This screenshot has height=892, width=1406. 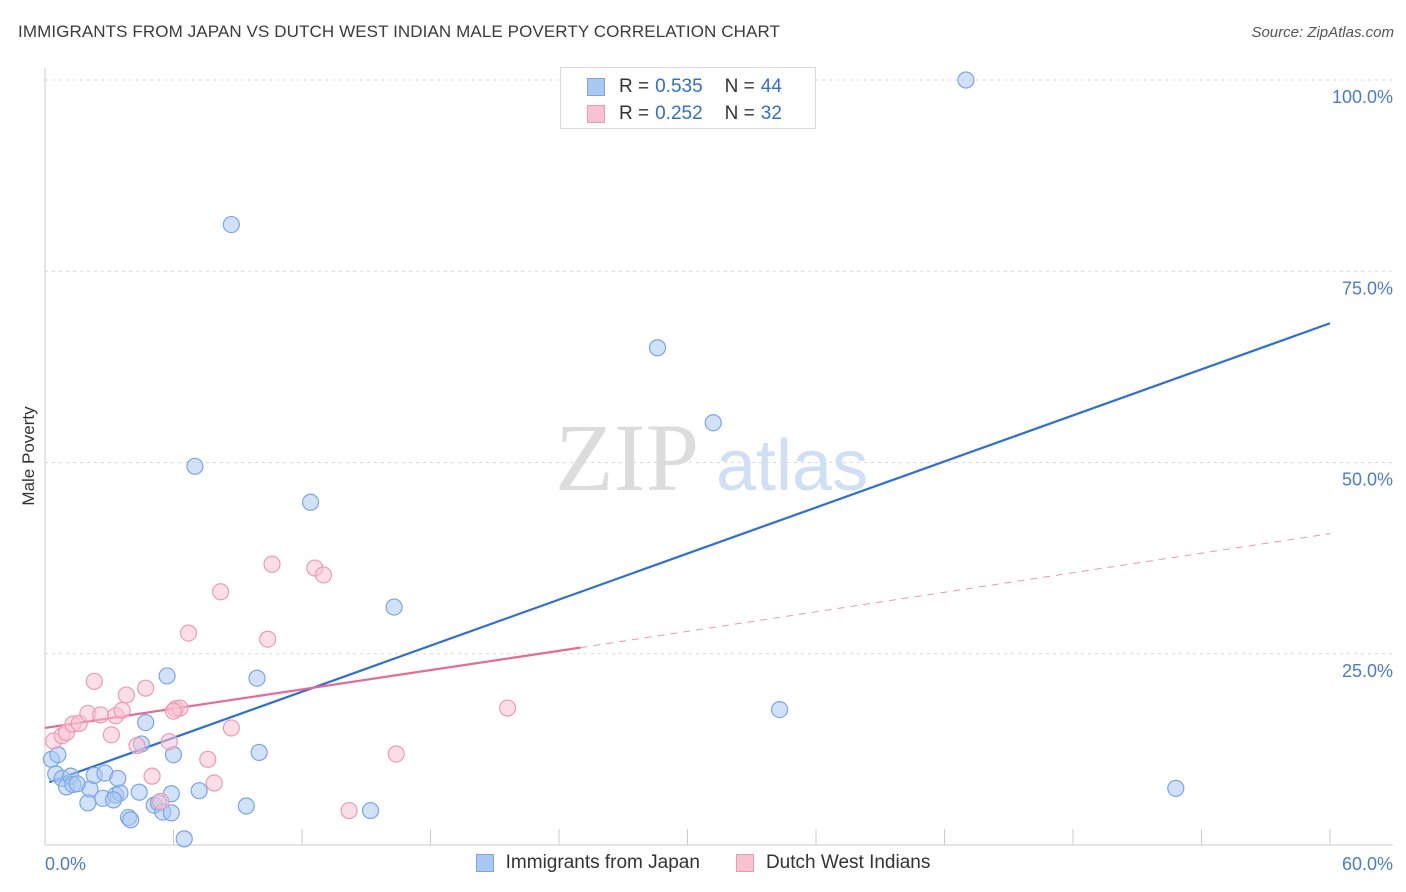 What do you see at coordinates (679, 113) in the screenshot?
I see `r-value: 0.252` at bounding box center [679, 113].